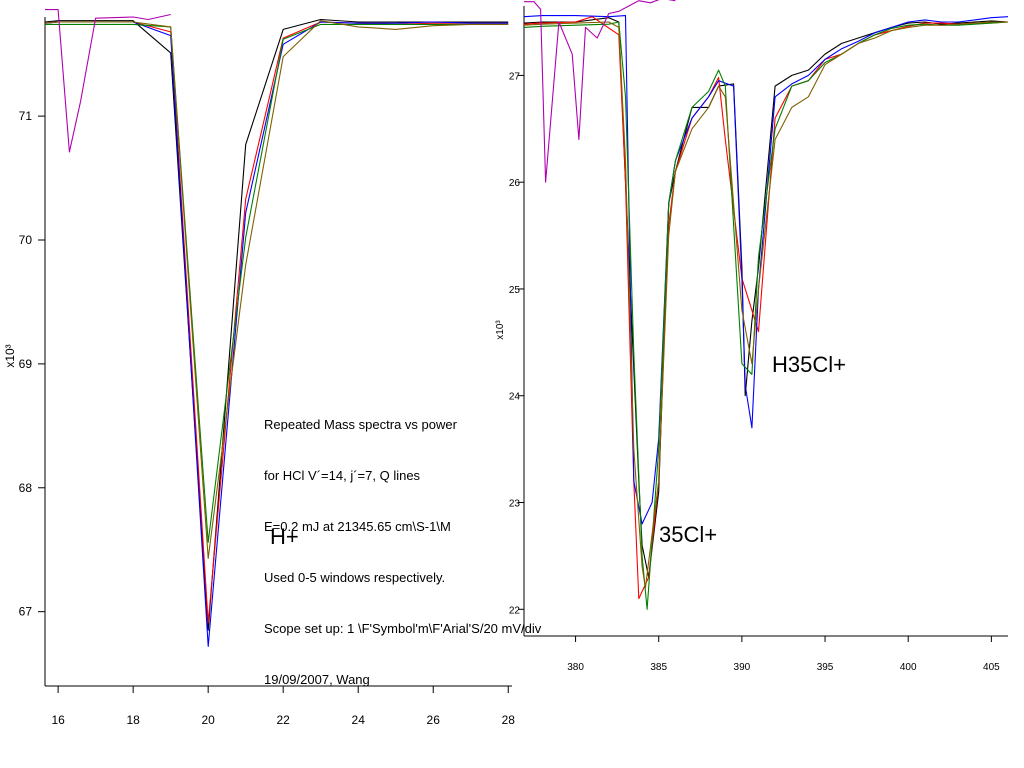  Describe the element at coordinates (688, 534) in the screenshot. I see `peak-label-35cl-plus: 35Cl+` at that location.